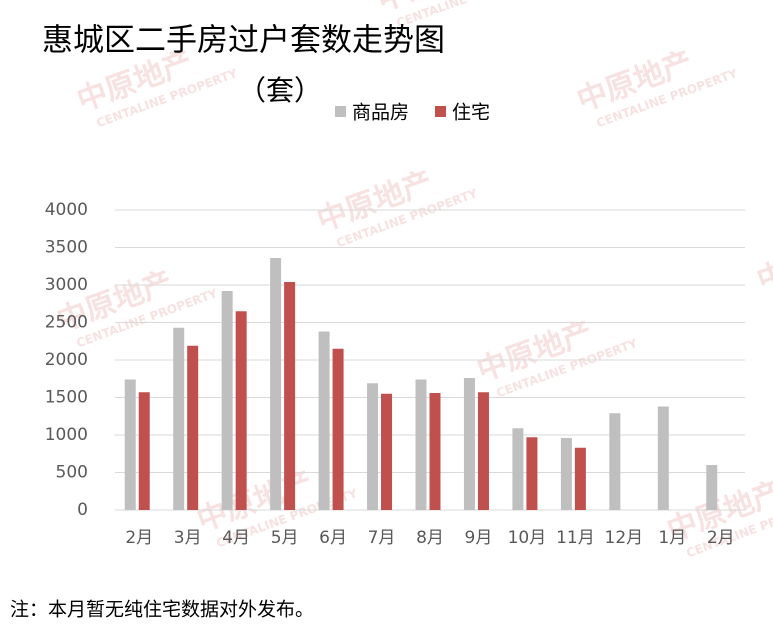 Image resolution: width=773 pixels, height=638 pixels. Describe the element at coordinates (66, 285) in the screenshot. I see `y-tick-label: 3000` at that location.